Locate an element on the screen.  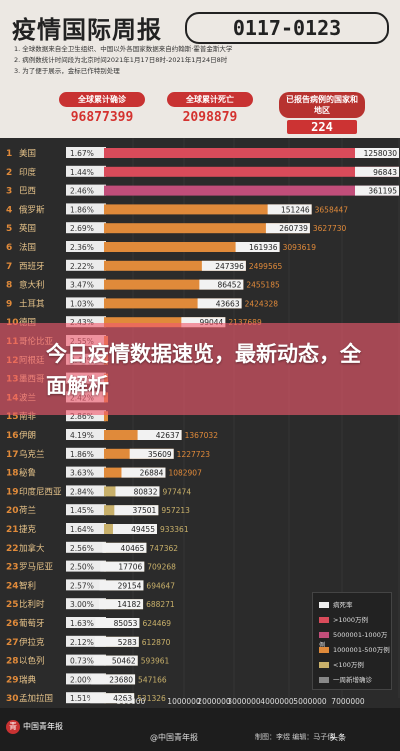
new-week-label: 4263 is located at coordinates (122, 698).